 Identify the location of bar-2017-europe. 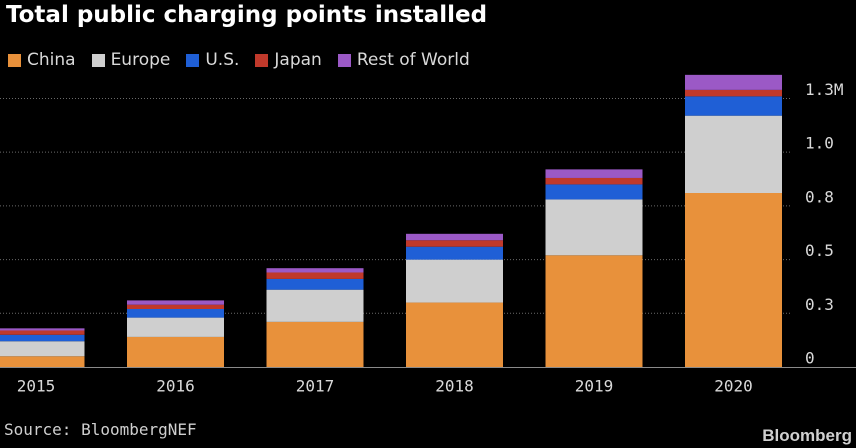
(315, 305).